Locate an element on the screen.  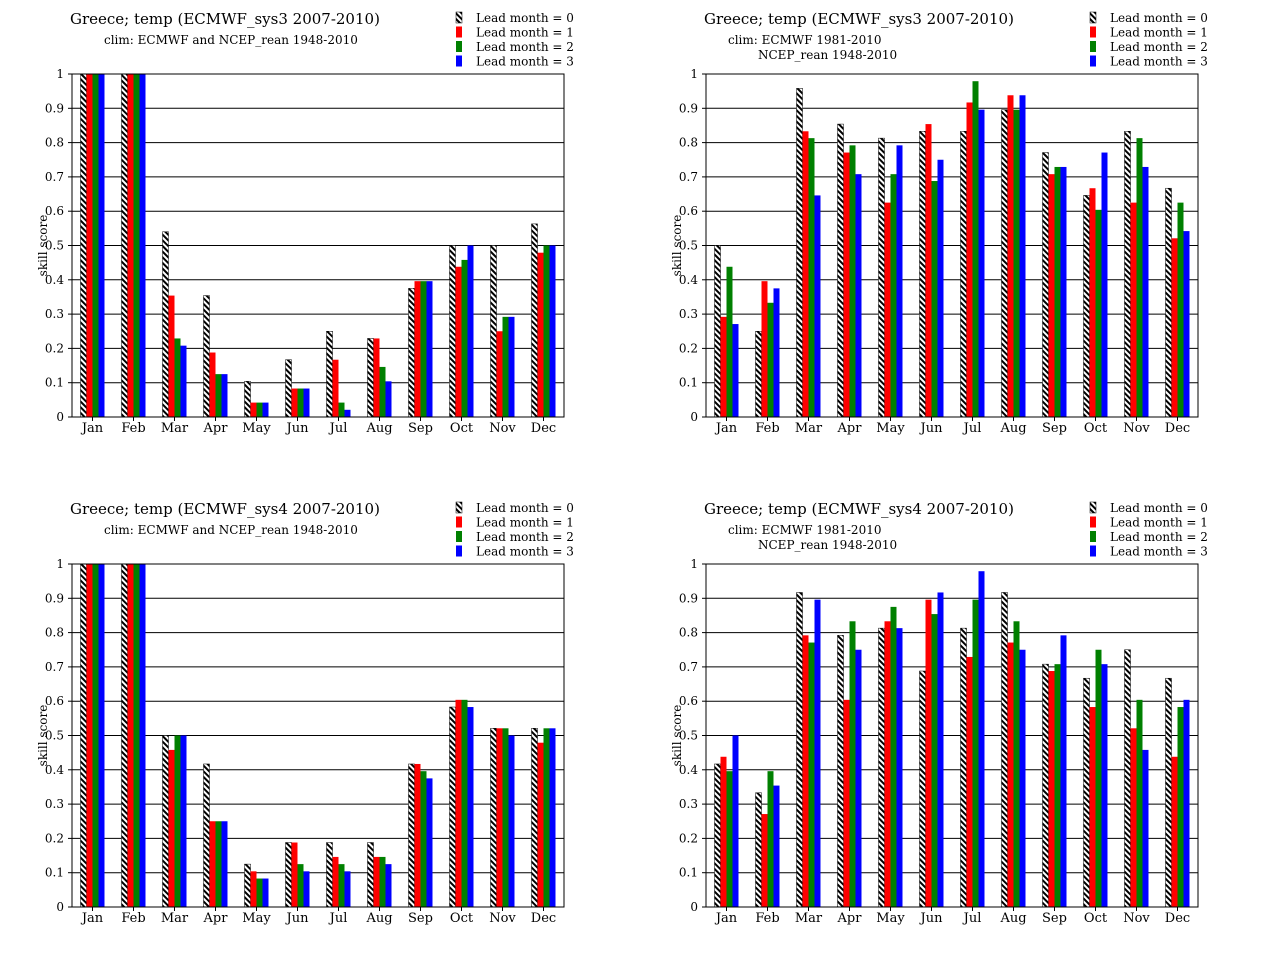
chart-subtitle: NCEP_rean 1948-2010 is located at coordinates (827, 545).